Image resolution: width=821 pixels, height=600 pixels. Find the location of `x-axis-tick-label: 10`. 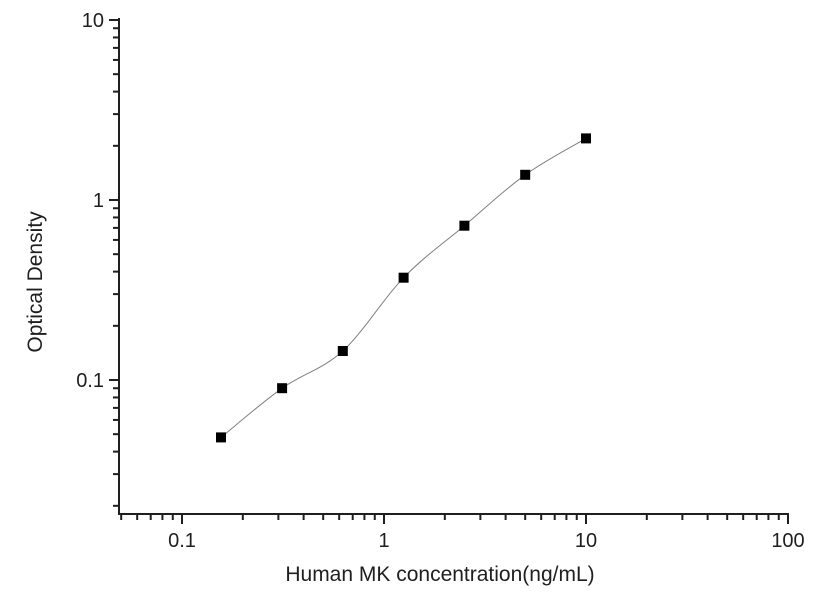

x-axis-tick-label: 10 is located at coordinates (586, 541).